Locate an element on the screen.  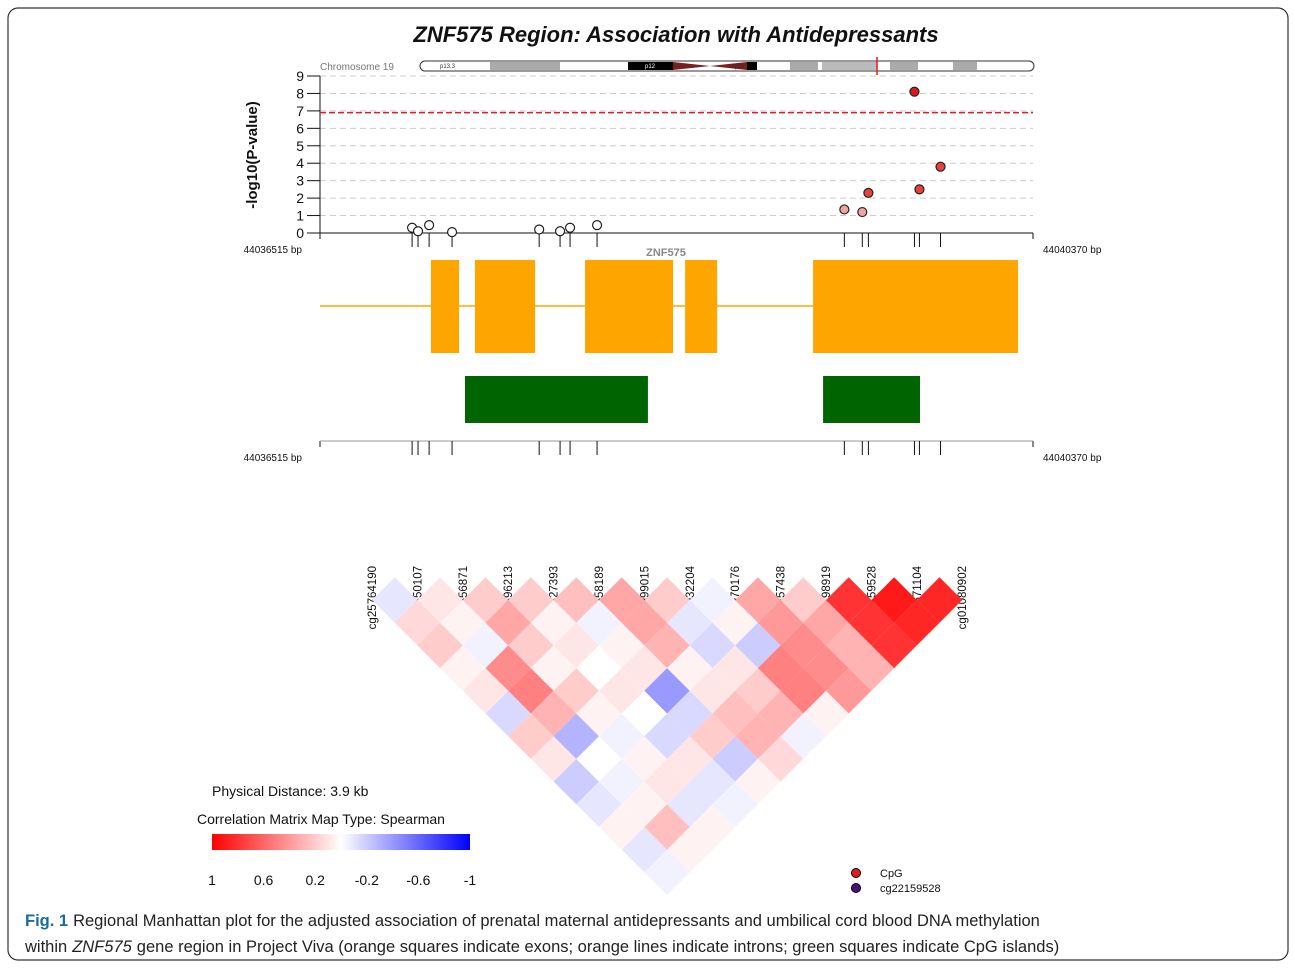
cpg-label: cg25764190 is located at coordinates (373, 597).